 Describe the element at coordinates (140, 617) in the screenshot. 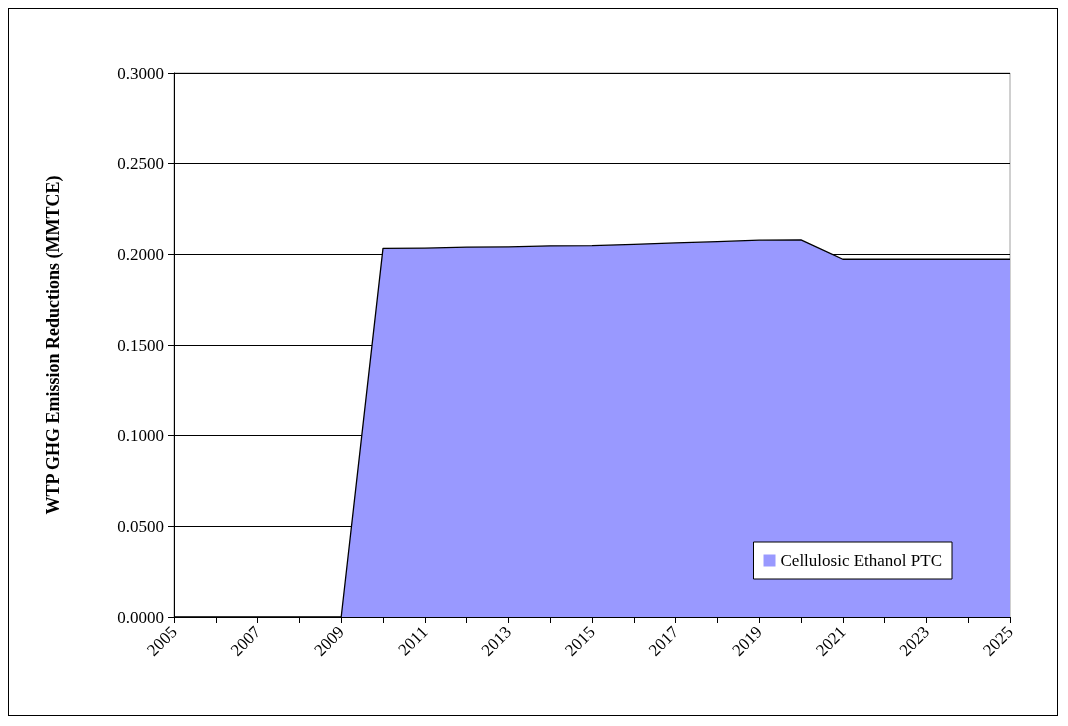

I see `y-tick-label: 0.0000` at that location.